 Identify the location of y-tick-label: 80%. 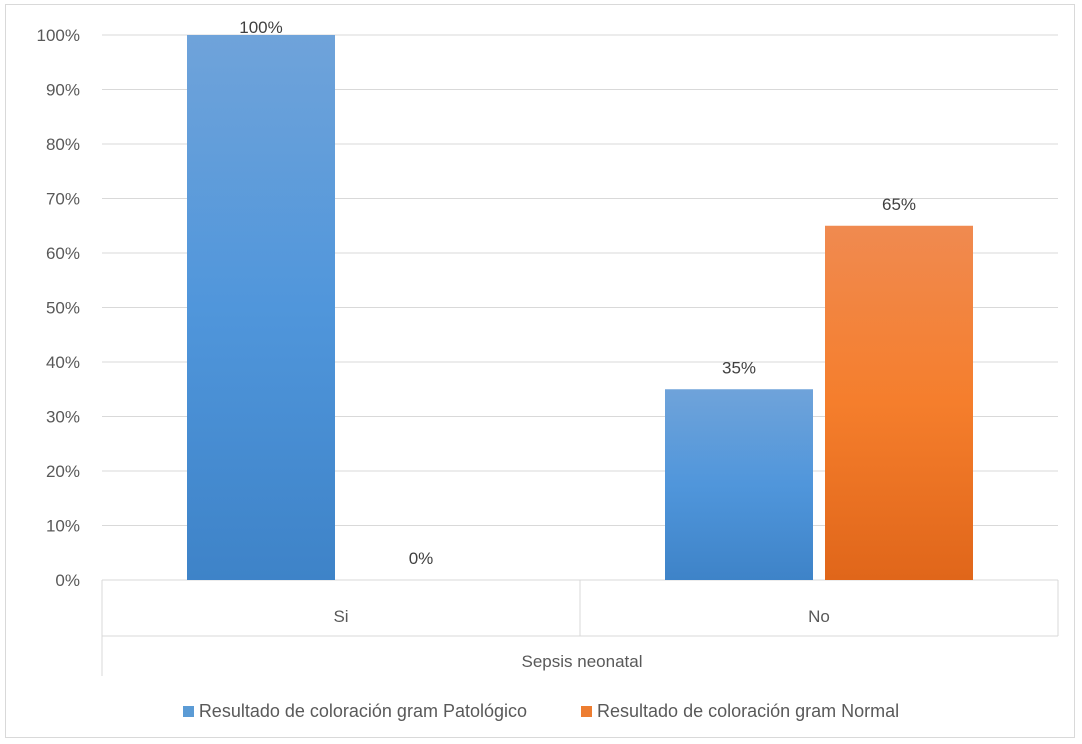
(63, 144).